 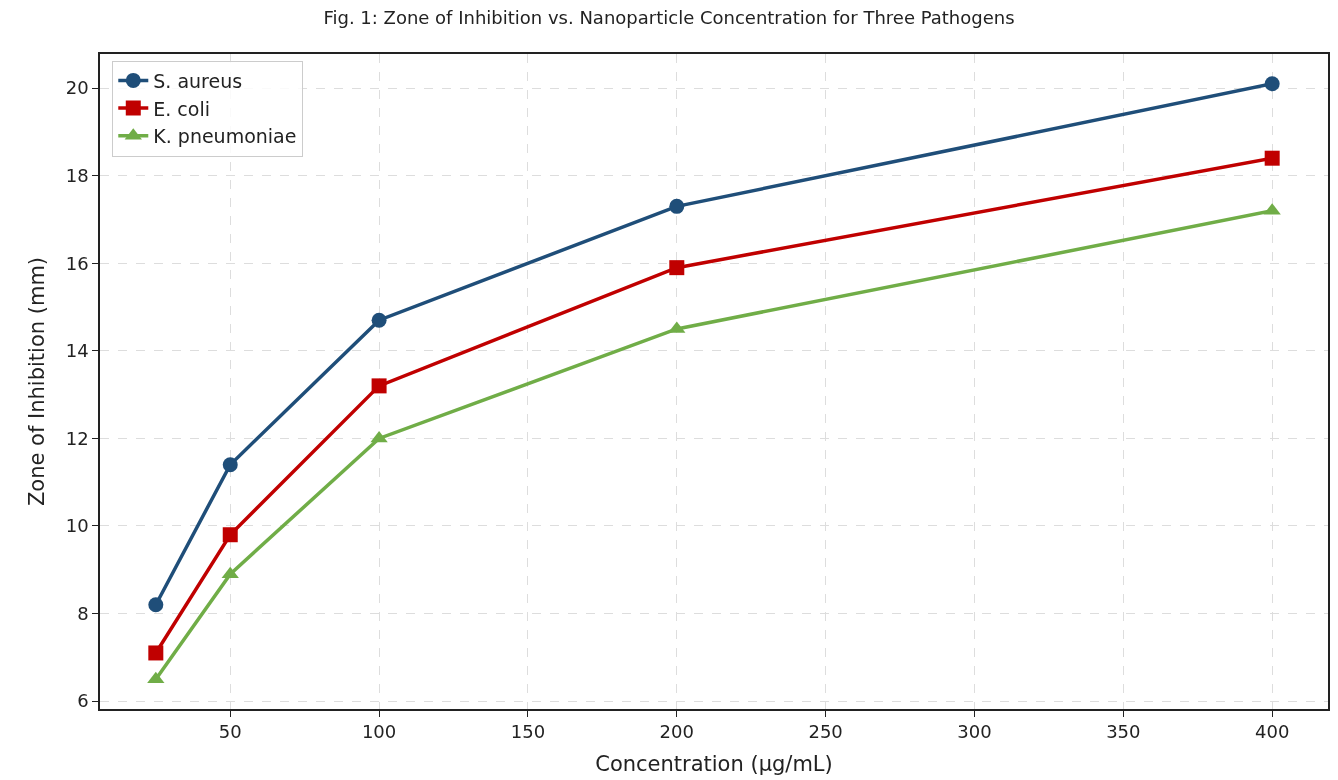 What do you see at coordinates (77, 176) in the screenshot?
I see `y-tick-label: 18` at bounding box center [77, 176].